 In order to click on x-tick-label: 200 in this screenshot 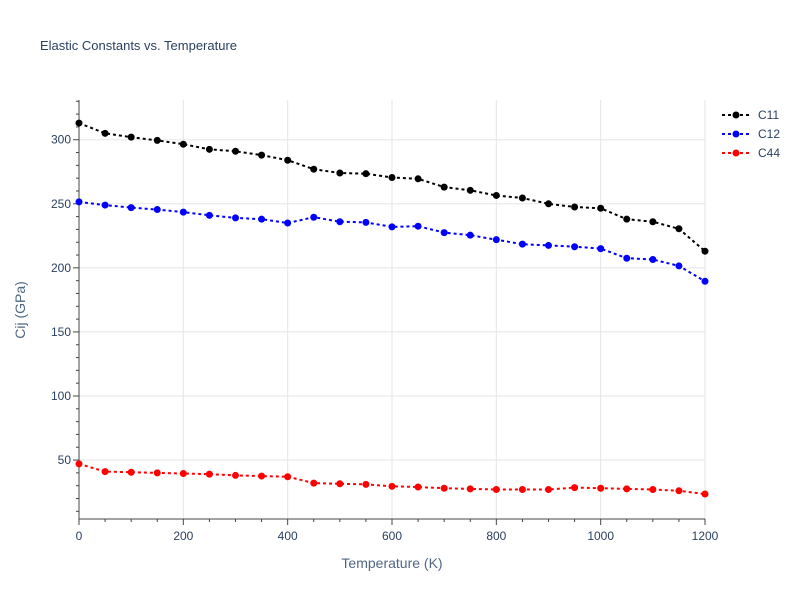, I will do `click(183, 536)`.